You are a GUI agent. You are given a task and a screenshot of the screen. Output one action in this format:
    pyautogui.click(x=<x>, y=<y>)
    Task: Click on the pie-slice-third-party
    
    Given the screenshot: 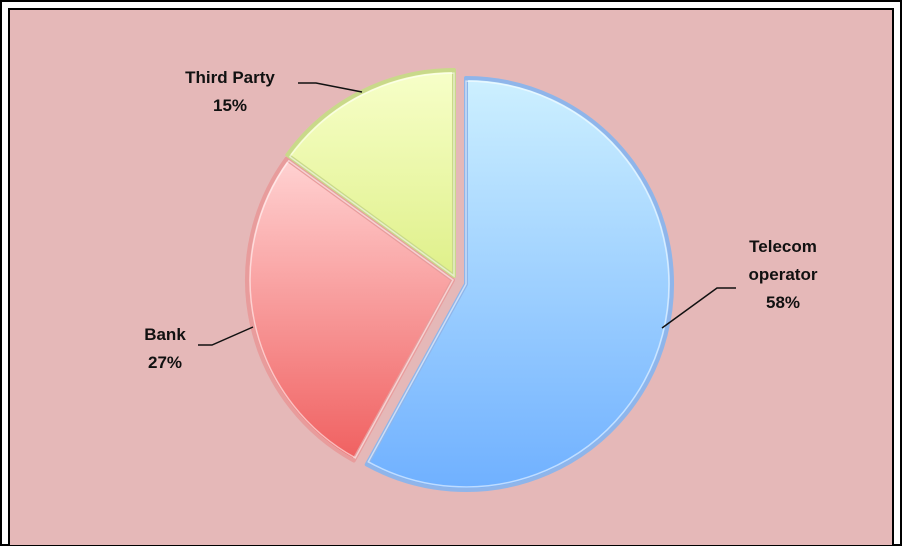 What is the action you would take?
    pyautogui.click(x=370, y=173)
    